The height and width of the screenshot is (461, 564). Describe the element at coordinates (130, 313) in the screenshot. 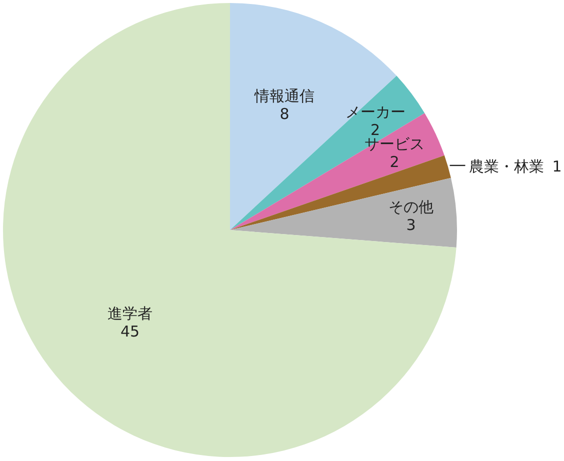

I see `slice-label: 進学者` at that location.